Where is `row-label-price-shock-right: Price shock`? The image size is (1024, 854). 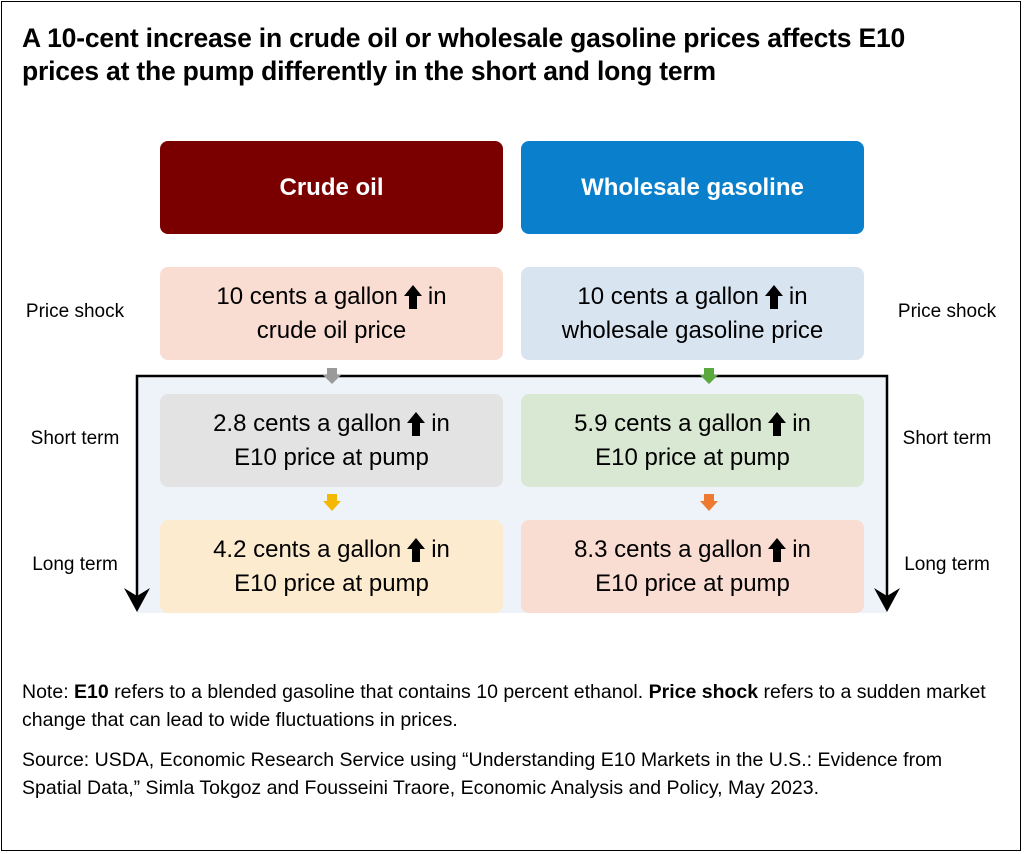 row-label-price-shock-right: Price shock is located at coordinates (947, 311).